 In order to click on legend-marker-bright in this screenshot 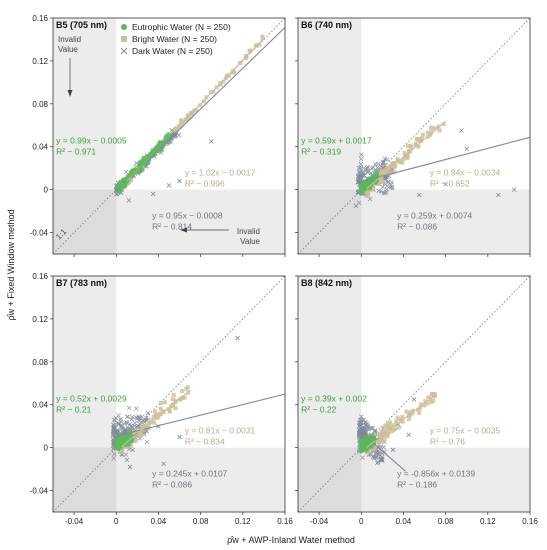, I will do `click(124, 39)`.